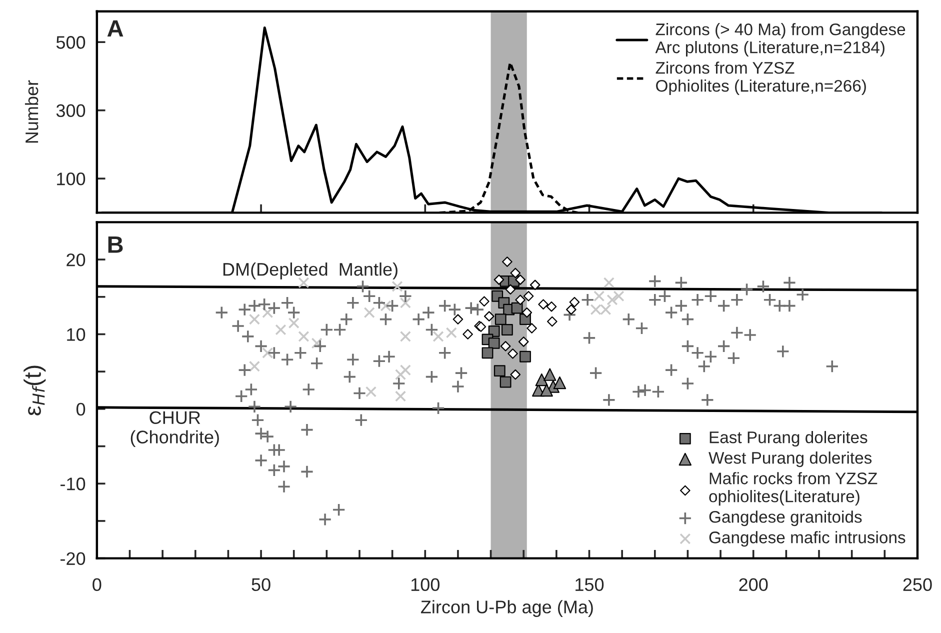 Image resolution: width=941 pixels, height=633 pixels. I want to click on y-axis-title: ε$_{Hf}$(t), so click(35, 391).